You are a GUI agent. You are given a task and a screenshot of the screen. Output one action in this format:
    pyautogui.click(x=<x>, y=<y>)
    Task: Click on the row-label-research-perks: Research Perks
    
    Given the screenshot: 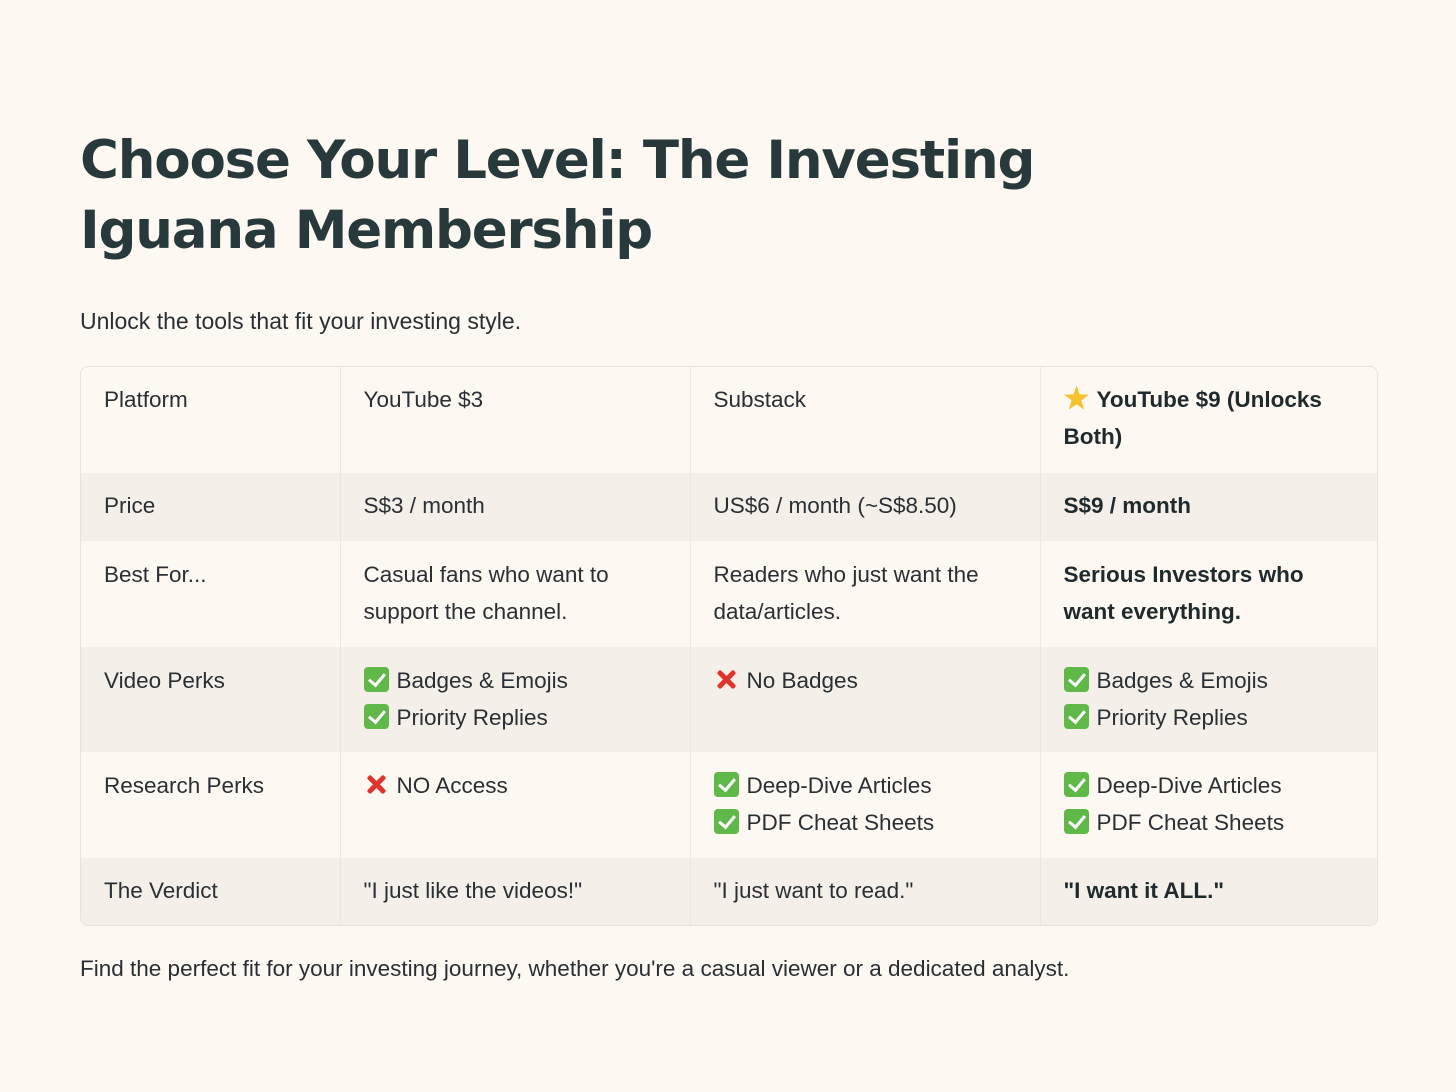 What is the action you would take?
    pyautogui.click(x=211, y=805)
    